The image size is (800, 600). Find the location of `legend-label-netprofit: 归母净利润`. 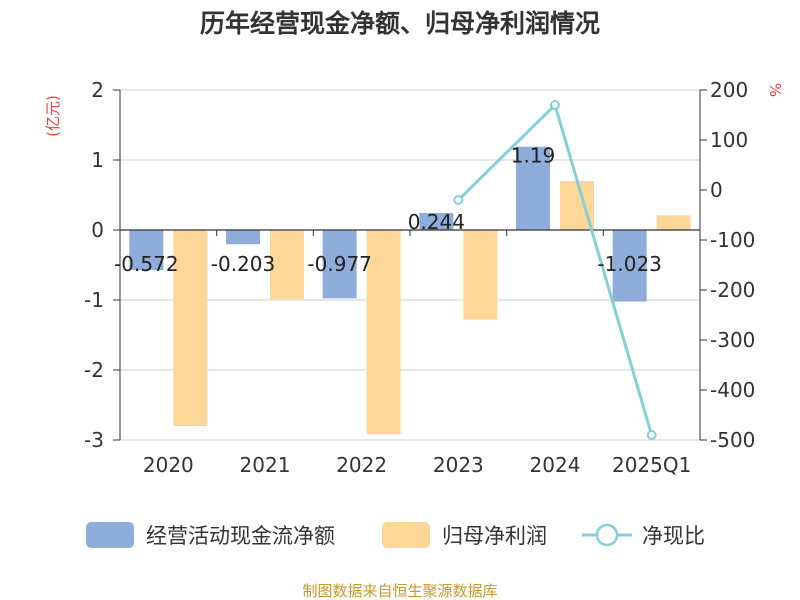

legend-label-netprofit: 归母净利润 is located at coordinates (494, 536).